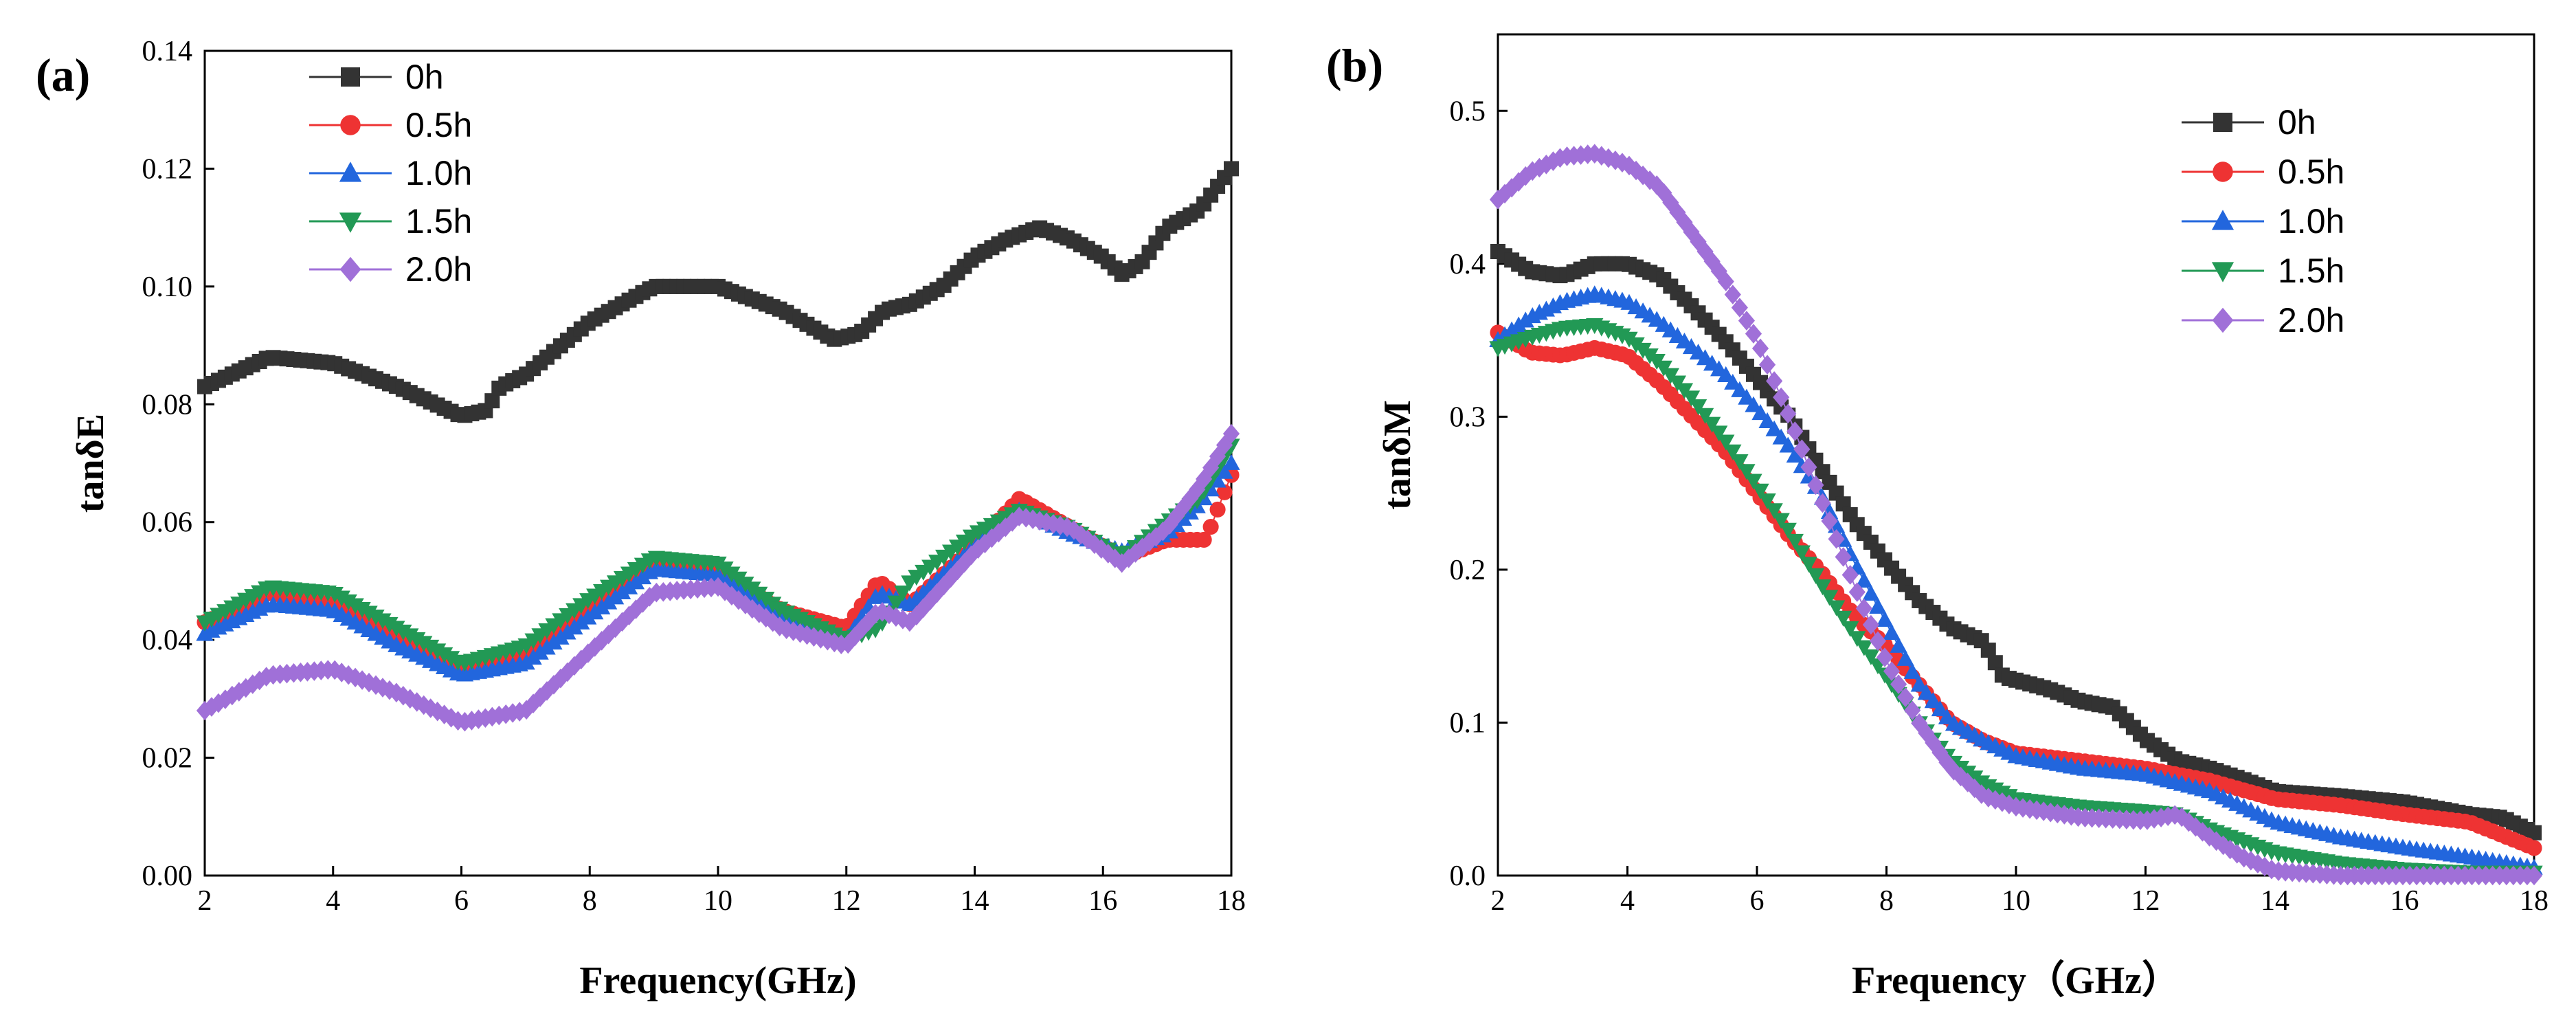 Image resolution: width=2576 pixels, height=1024 pixels. What do you see at coordinates (63, 75) in the screenshot?
I see `panel-label-a: (a)` at bounding box center [63, 75].